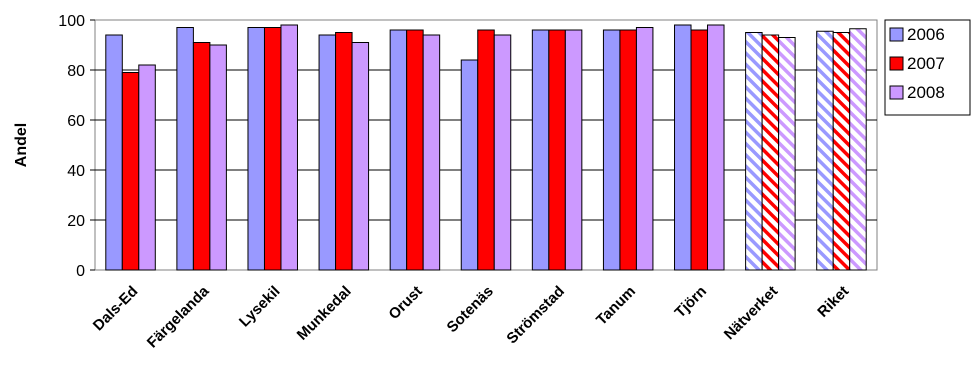 This screenshot has width=975, height=385. I want to click on x-tick-label: Sotenäs, so click(470, 309).